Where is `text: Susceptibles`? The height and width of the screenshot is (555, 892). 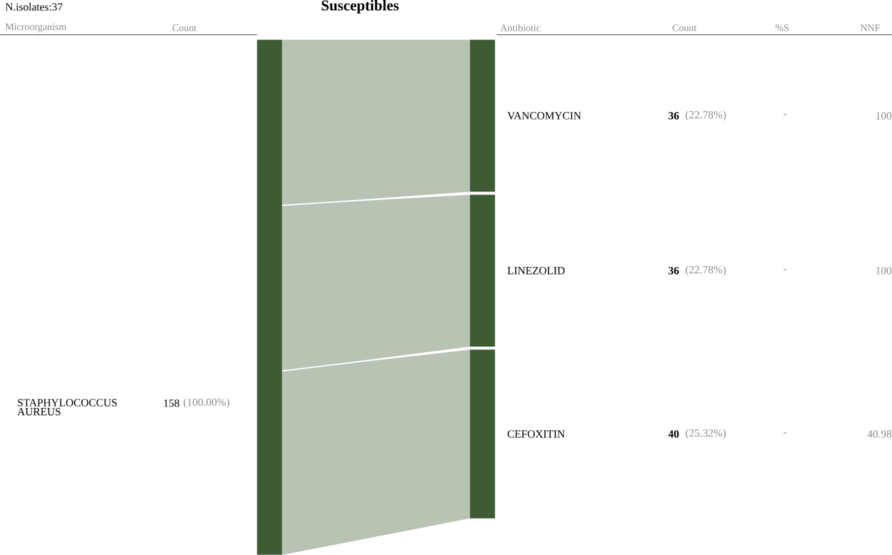 text: Susceptibles is located at coordinates (360, 7).